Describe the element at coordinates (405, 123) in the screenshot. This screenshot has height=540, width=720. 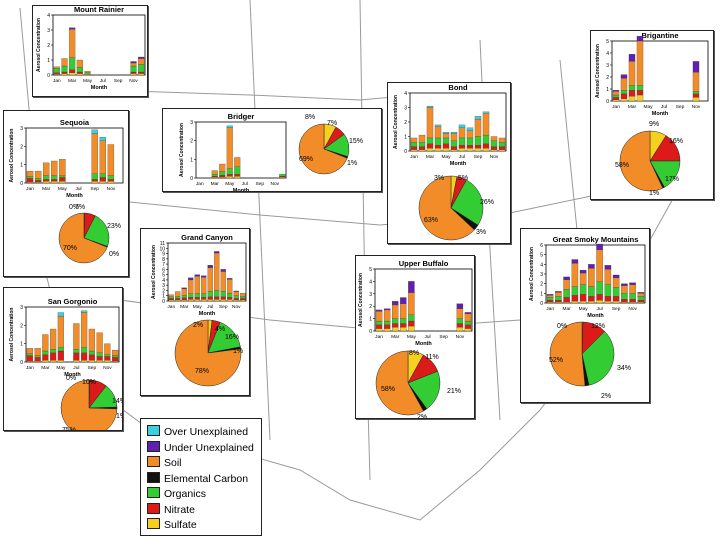
I see `y-tick-label: 2` at that location.